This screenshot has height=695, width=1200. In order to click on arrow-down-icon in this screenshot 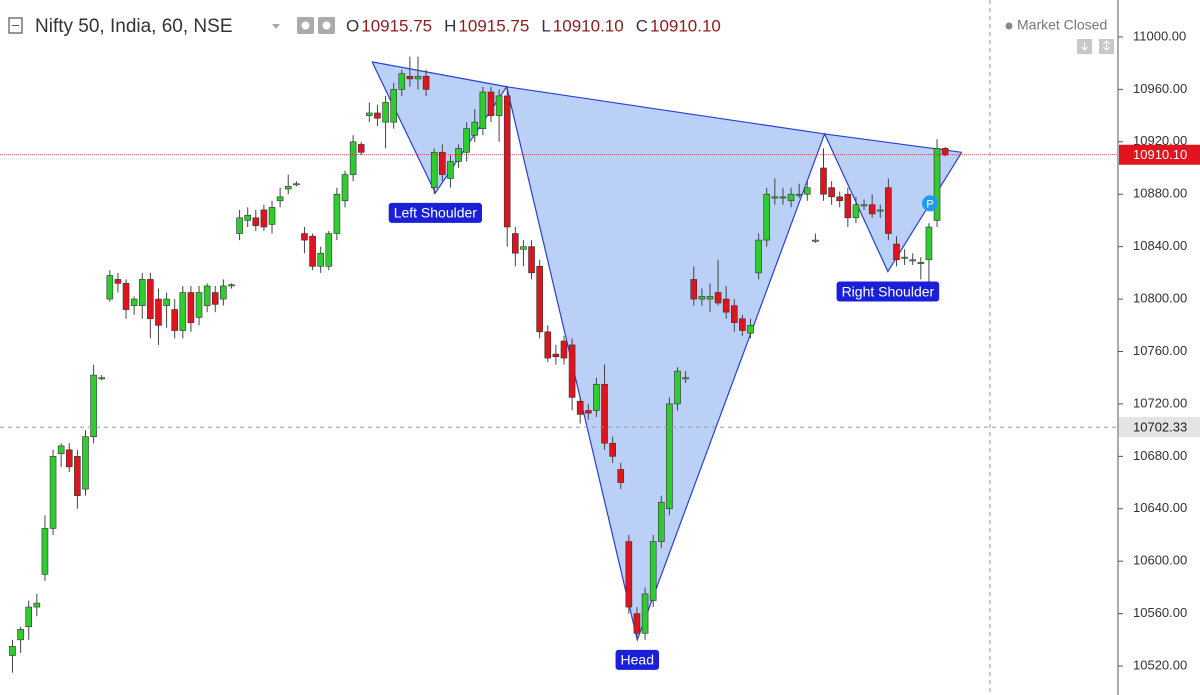, I will do `click(1084, 46)`.